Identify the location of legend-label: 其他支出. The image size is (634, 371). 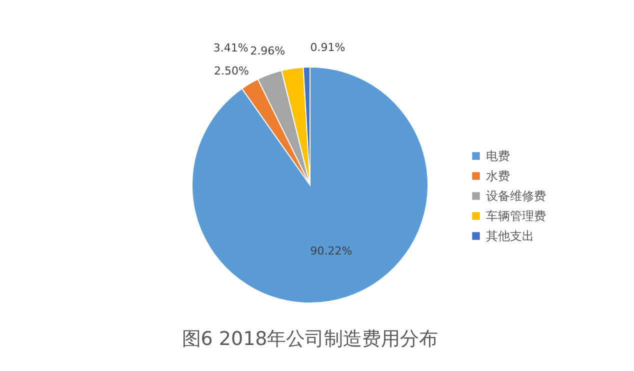
(510, 236).